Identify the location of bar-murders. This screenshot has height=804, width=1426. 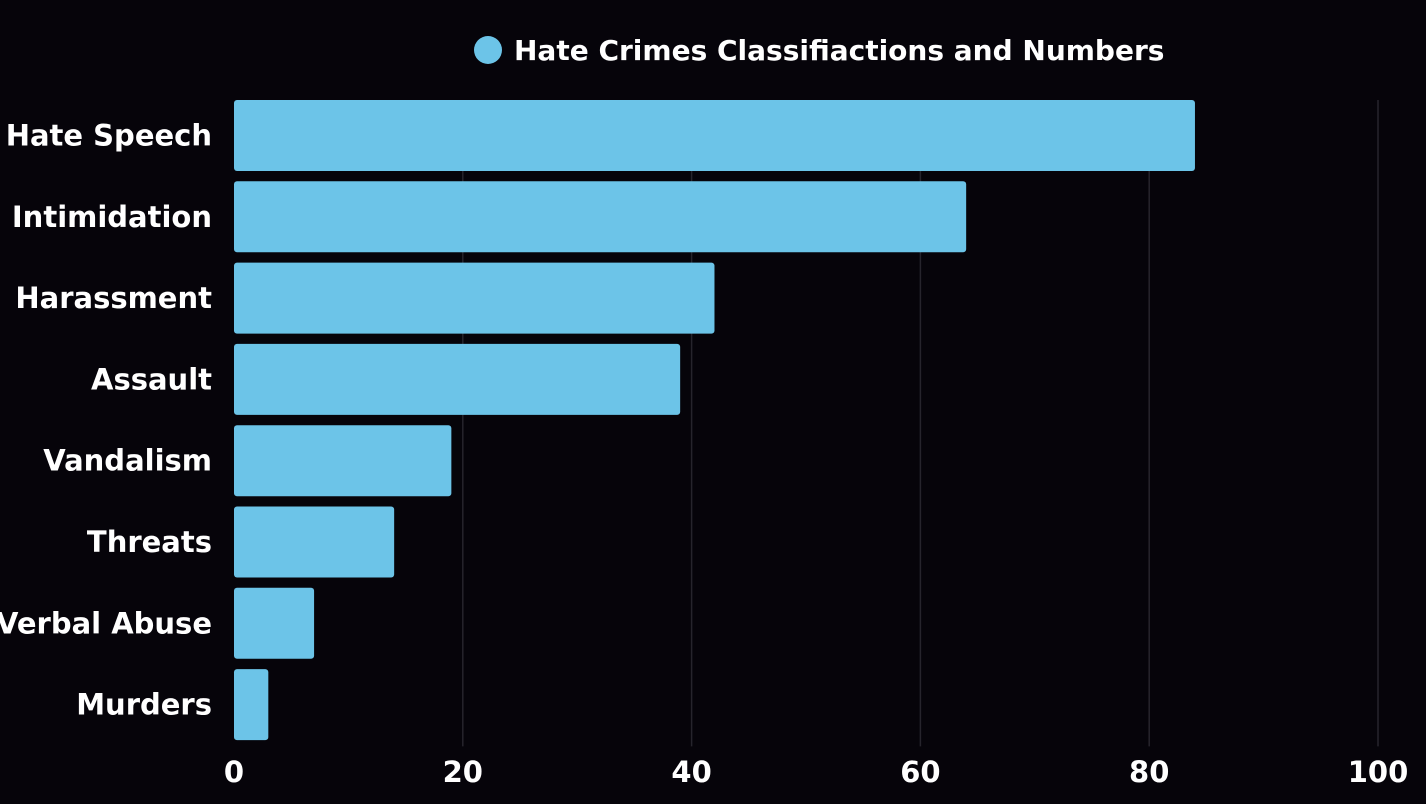
(251, 705).